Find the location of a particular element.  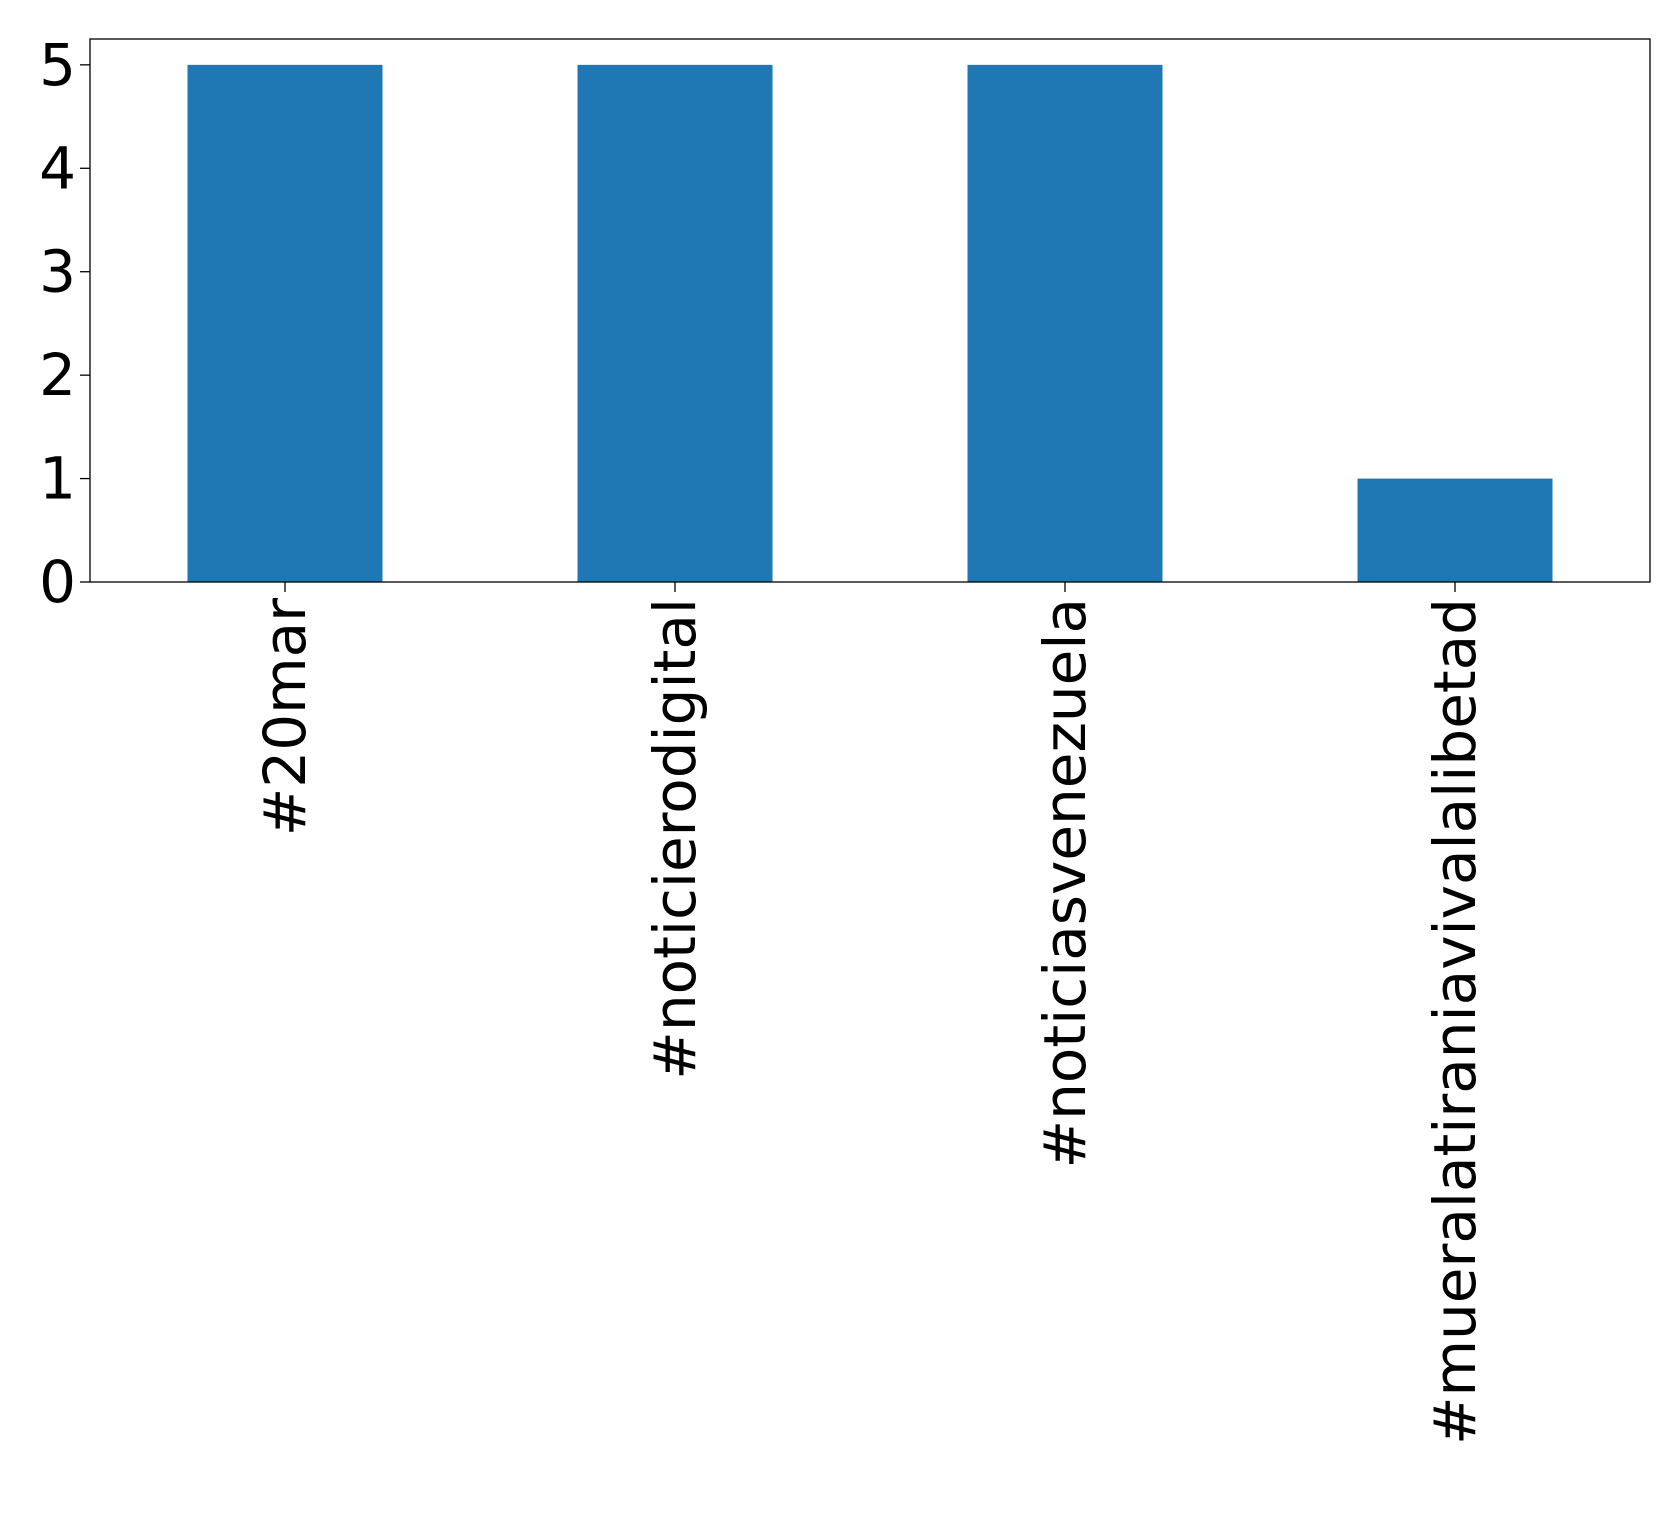

y-tick-label-3: 3 is located at coordinates (57, 272).